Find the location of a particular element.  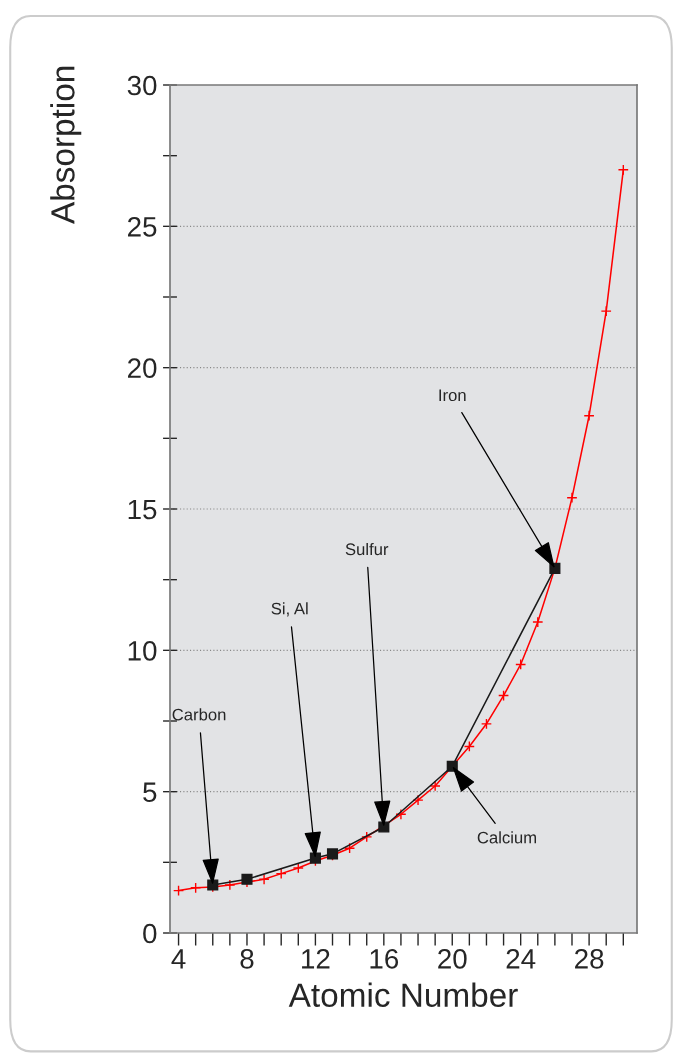

y-axis-title: Absorption is located at coordinates (66, 145).